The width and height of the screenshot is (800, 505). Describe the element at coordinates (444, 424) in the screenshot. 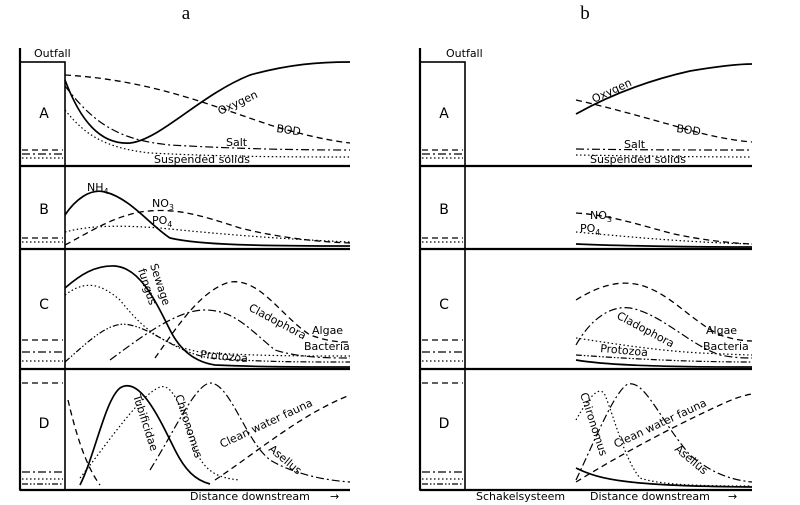

I see `row-label-D-b: D` at that location.